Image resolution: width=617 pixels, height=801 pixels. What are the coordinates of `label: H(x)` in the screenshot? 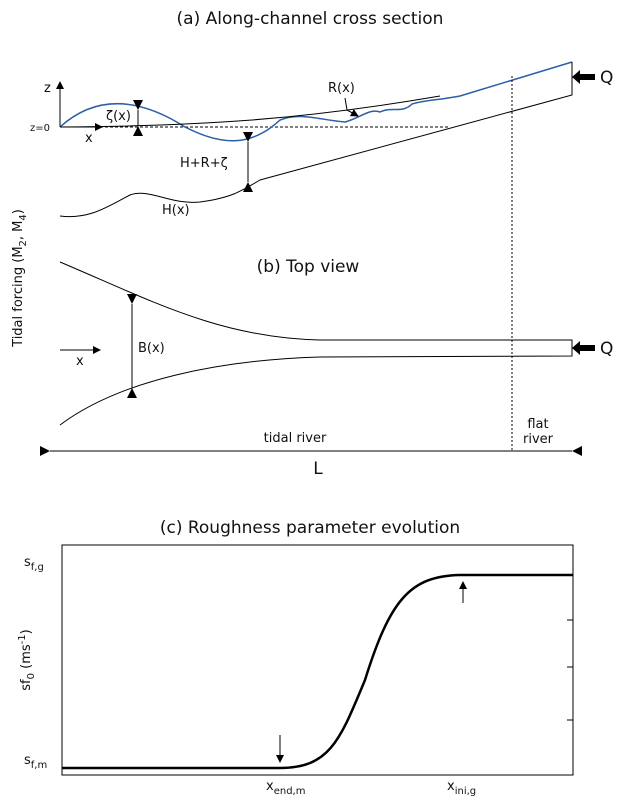 It's located at (176, 210).